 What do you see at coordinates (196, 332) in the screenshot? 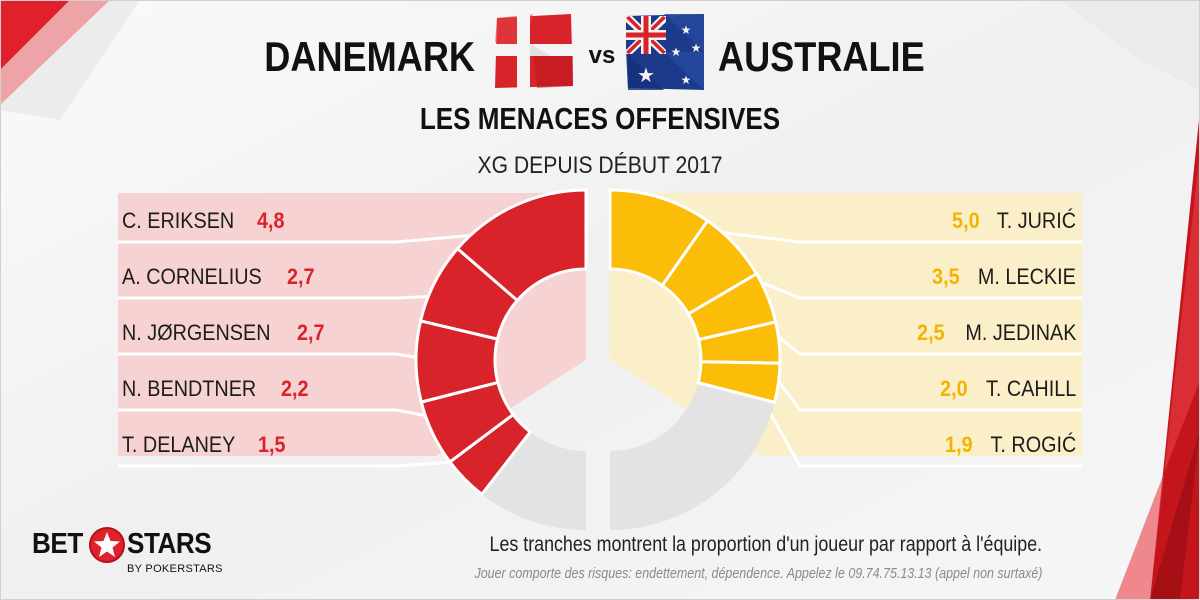
I see `player-name: N. JØRGENSEN` at bounding box center [196, 332].